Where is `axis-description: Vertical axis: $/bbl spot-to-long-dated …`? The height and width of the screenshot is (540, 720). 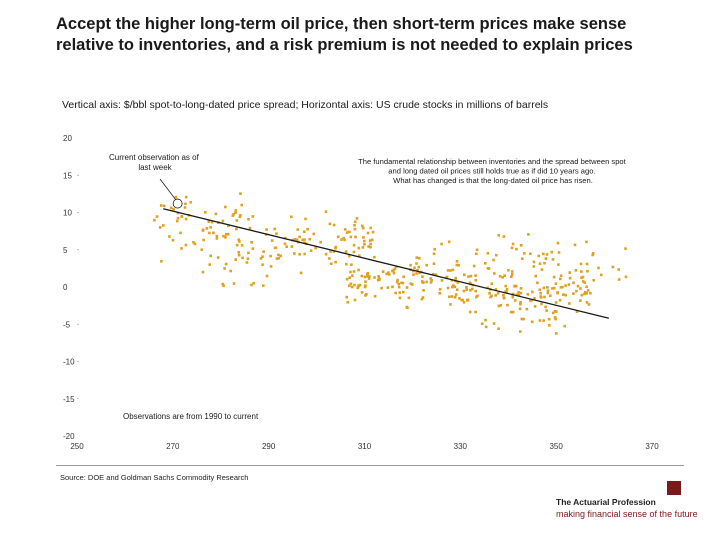 axis-description: Vertical axis: $/bbl spot-to-long-dated … is located at coordinates (305, 105).